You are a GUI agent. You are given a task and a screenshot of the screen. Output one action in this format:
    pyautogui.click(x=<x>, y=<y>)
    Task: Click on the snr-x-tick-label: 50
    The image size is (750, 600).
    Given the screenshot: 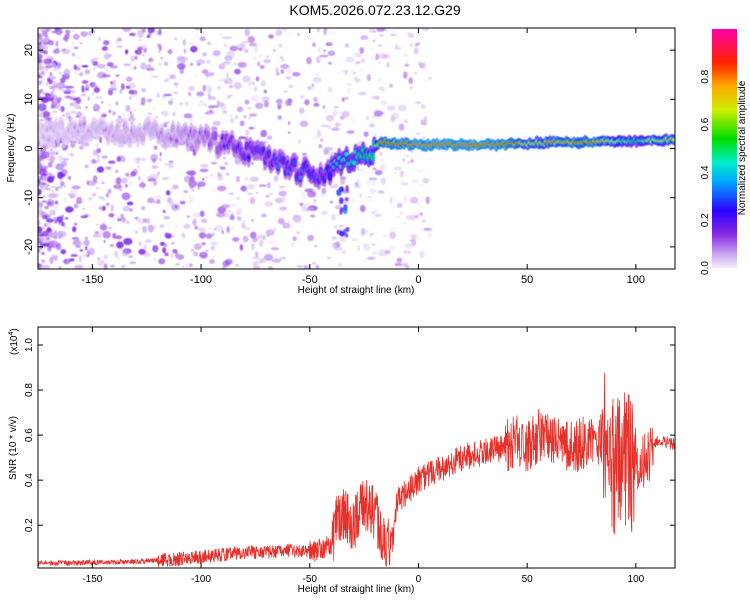 What is the action you would take?
    pyautogui.click(x=528, y=579)
    